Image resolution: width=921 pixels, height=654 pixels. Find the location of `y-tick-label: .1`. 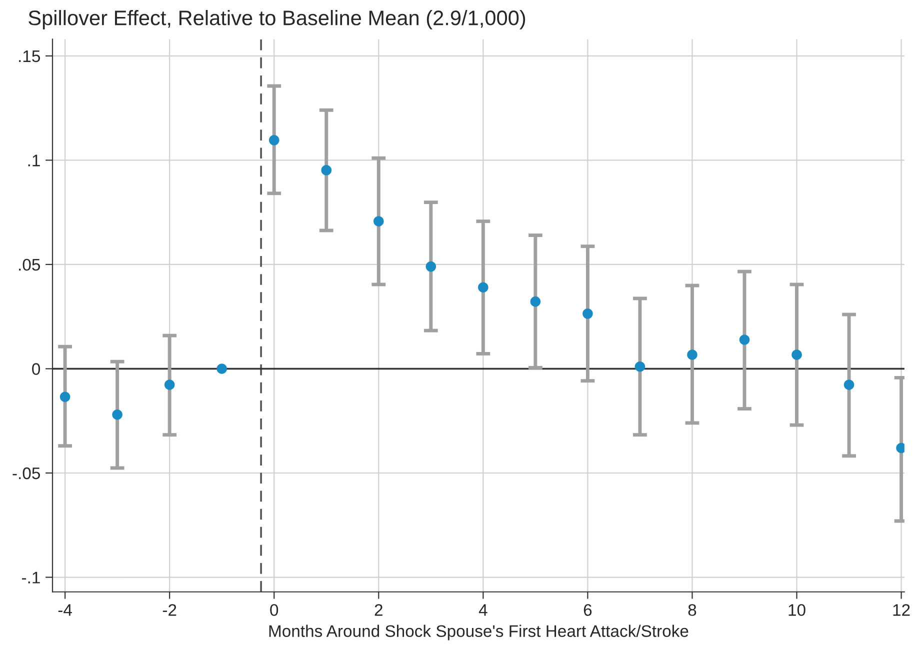

y-tick-label: .1 is located at coordinates (34, 160).